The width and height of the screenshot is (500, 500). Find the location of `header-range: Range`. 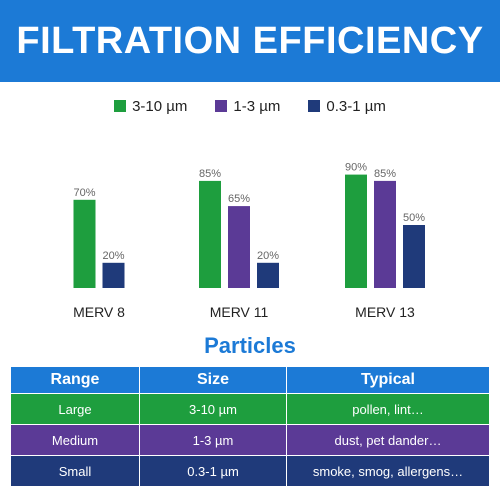

header-range: Range is located at coordinates (75, 380).